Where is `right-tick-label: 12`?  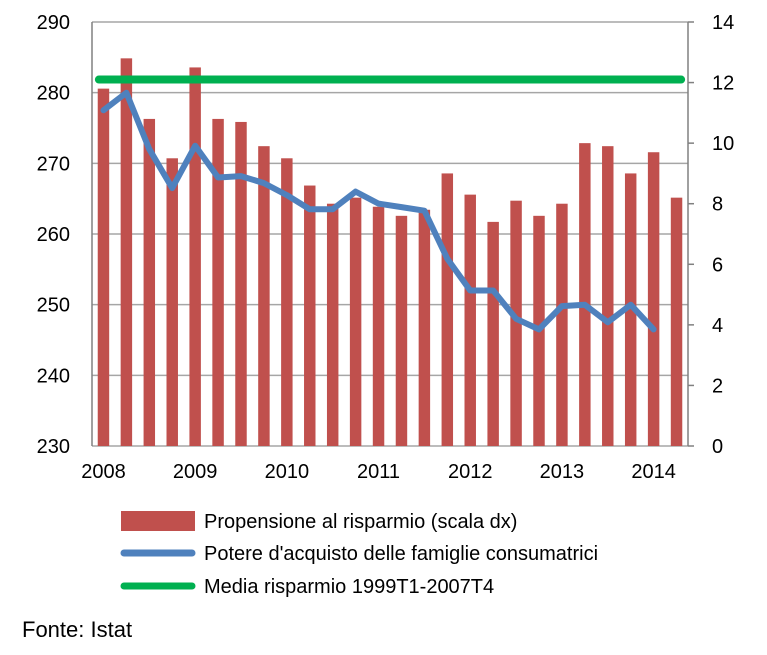
right-tick-label: 12 is located at coordinates (723, 84).